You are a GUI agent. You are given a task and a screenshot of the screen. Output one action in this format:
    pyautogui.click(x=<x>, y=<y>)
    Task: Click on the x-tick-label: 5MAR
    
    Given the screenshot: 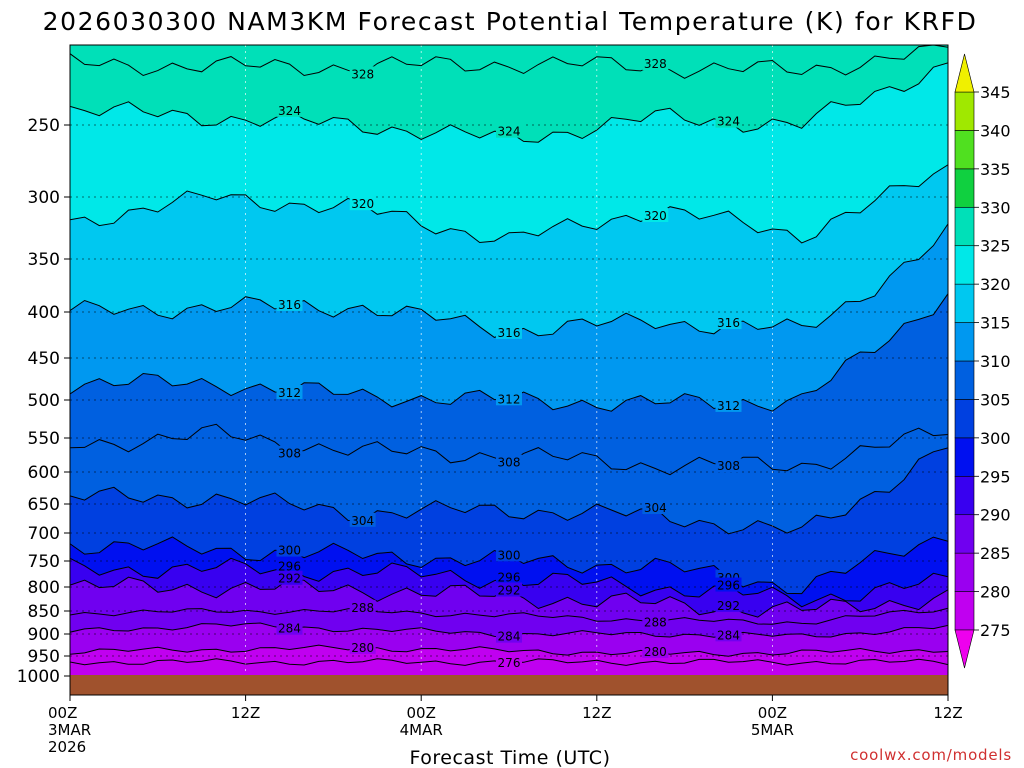 What is the action you would take?
    pyautogui.click(x=772, y=730)
    